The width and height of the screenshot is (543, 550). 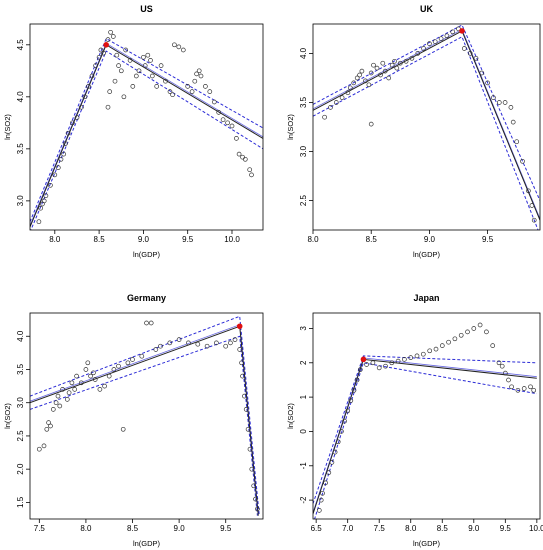 What do you see at coordinates (303, 328) in the screenshot?
I see `y-tick-label: 3` at bounding box center [303, 328].